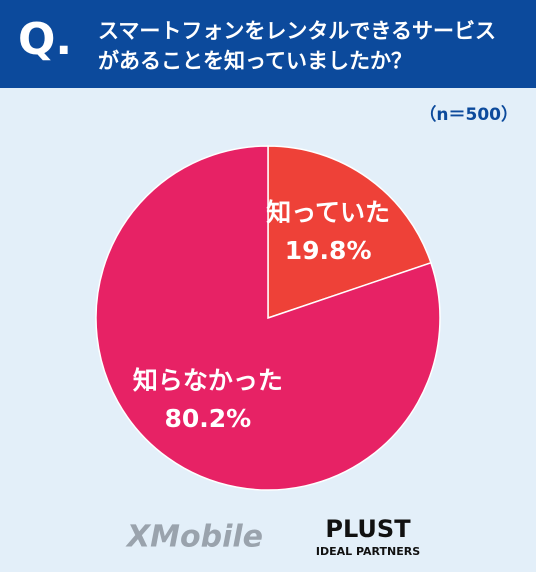 The width and height of the screenshot is (536, 572). Describe the element at coordinates (208, 380) in the screenshot. I see `slice-label: 知らなかった` at that location.